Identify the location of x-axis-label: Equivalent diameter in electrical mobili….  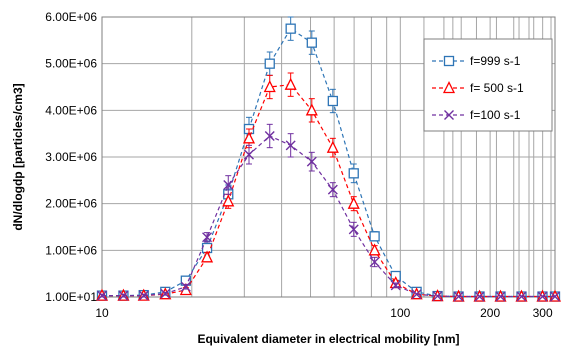
(328, 339).